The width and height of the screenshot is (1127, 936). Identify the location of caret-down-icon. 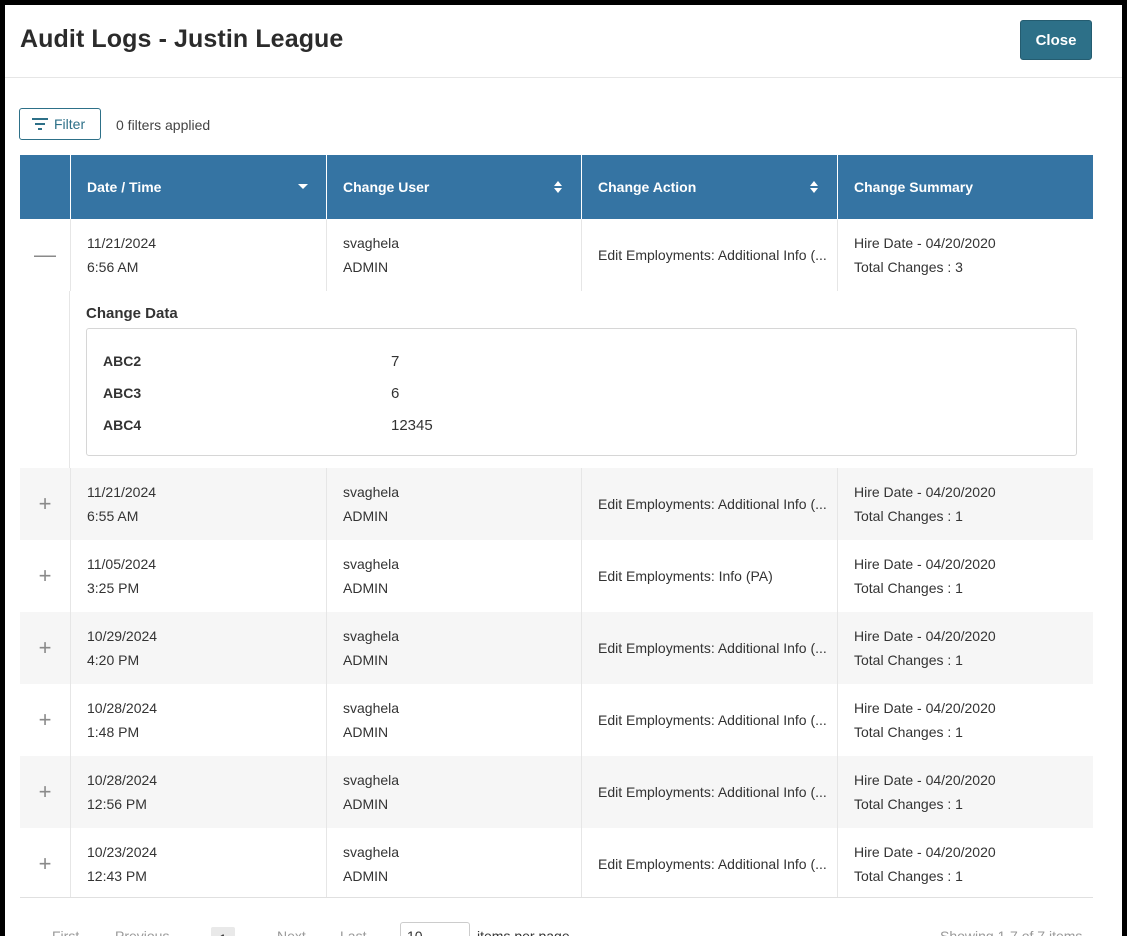
(303, 186).